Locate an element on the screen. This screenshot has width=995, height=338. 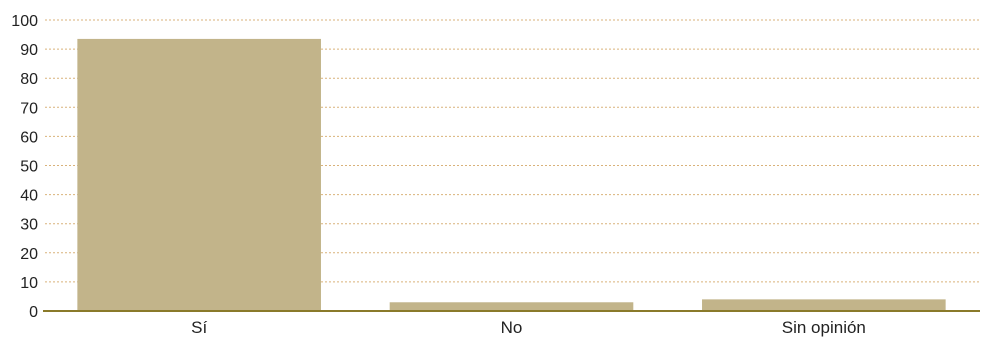
y-tick-label: 0 is located at coordinates (33, 312).